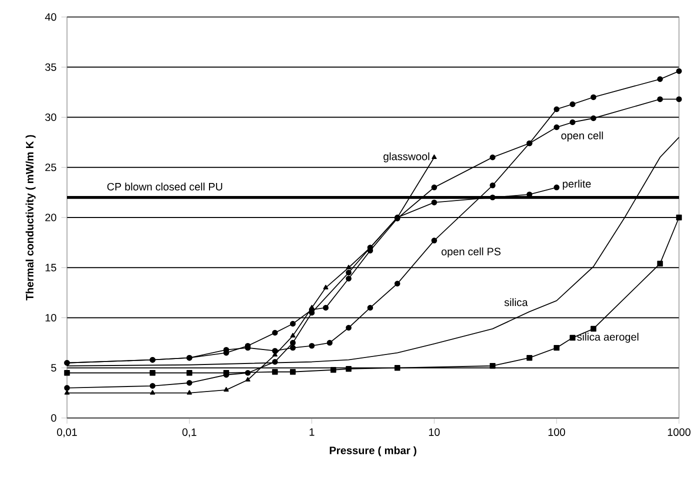  Describe the element at coordinates (53, 418) in the screenshot. I see `y-tick-label: 0` at that location.